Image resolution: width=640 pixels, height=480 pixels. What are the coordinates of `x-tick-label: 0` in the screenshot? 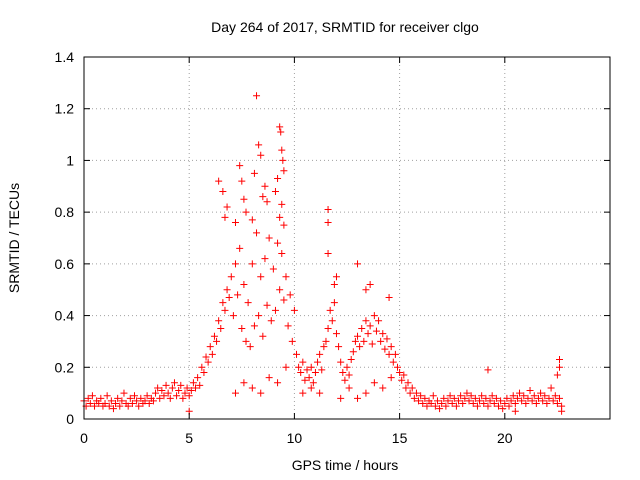 It's located at (84, 438).